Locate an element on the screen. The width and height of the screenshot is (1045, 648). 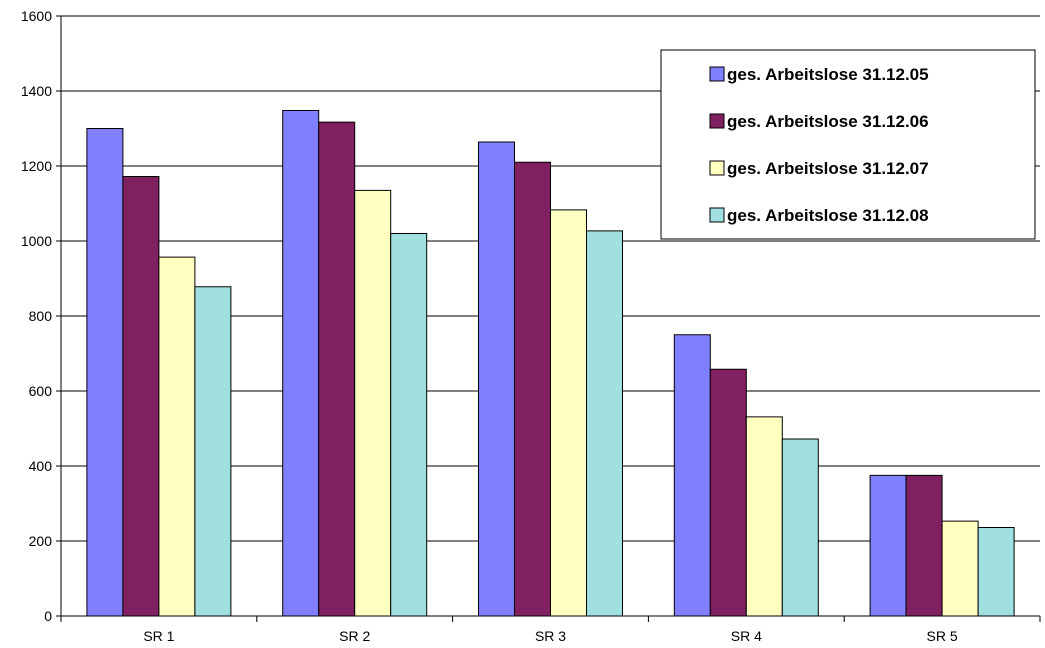
x-tick-label: SR 2 is located at coordinates (354, 636).